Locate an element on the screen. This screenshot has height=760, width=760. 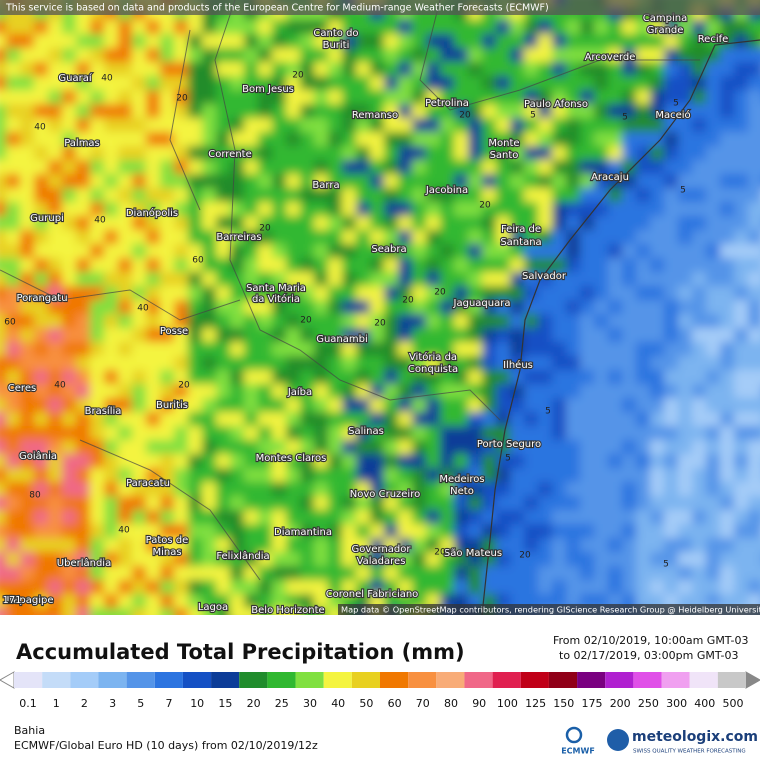
contour-label: 20 is located at coordinates (306, 321).